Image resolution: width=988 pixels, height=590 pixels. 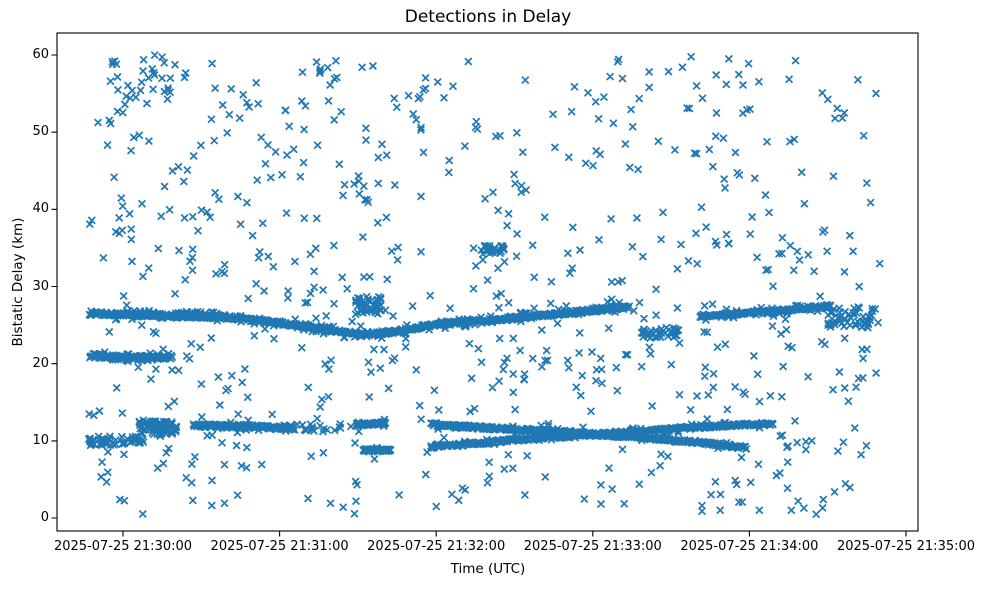 I want to click on y-tick-label: 20, so click(x=40, y=363).